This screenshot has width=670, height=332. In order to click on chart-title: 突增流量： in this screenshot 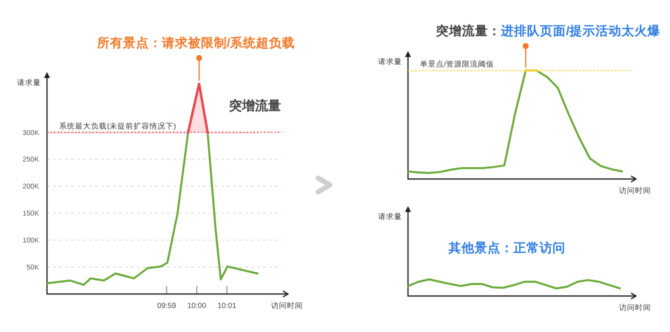, I will do `click(468, 30)`.